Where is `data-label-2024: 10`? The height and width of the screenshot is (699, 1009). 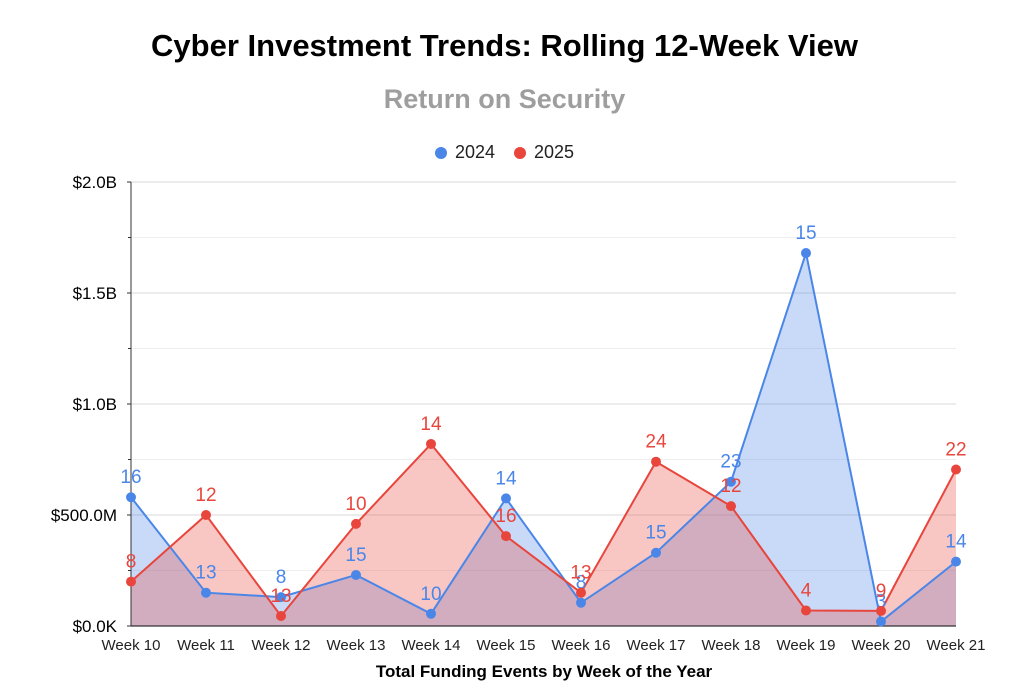 data-label-2024: 10 is located at coordinates (430, 594).